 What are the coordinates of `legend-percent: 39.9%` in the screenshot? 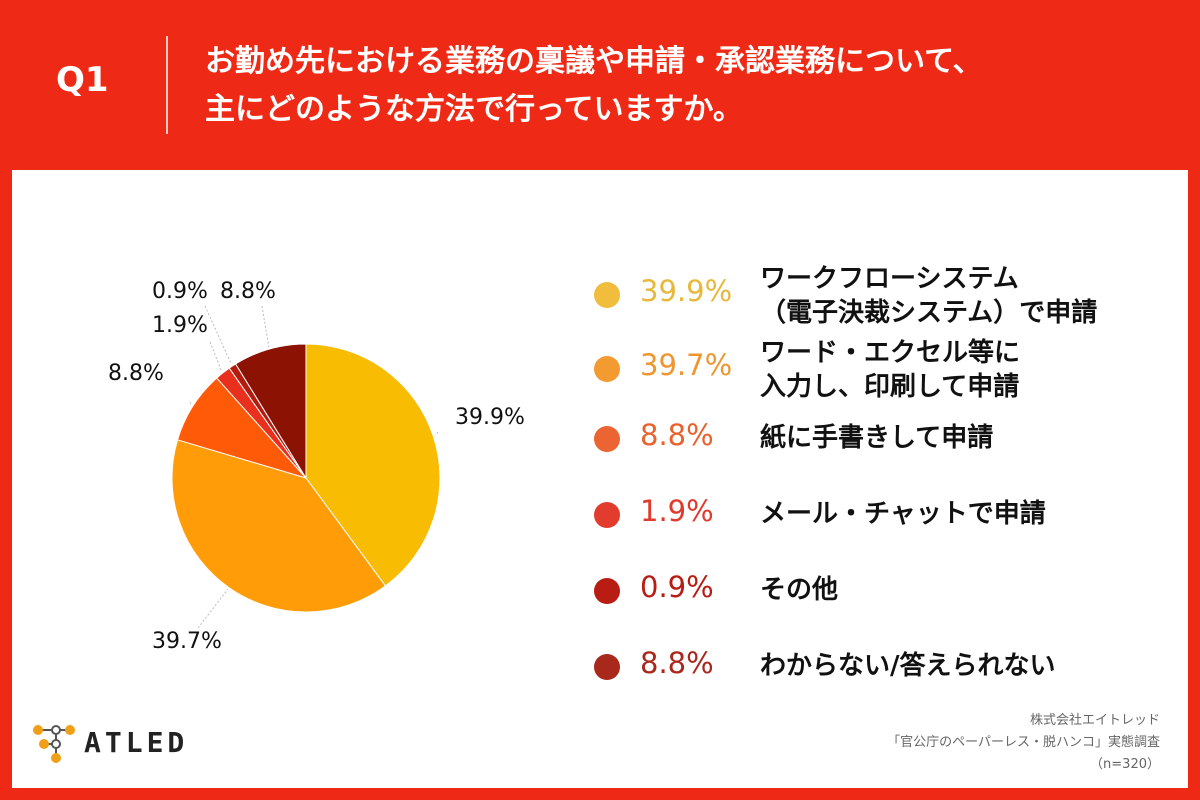 It's located at (686, 291).